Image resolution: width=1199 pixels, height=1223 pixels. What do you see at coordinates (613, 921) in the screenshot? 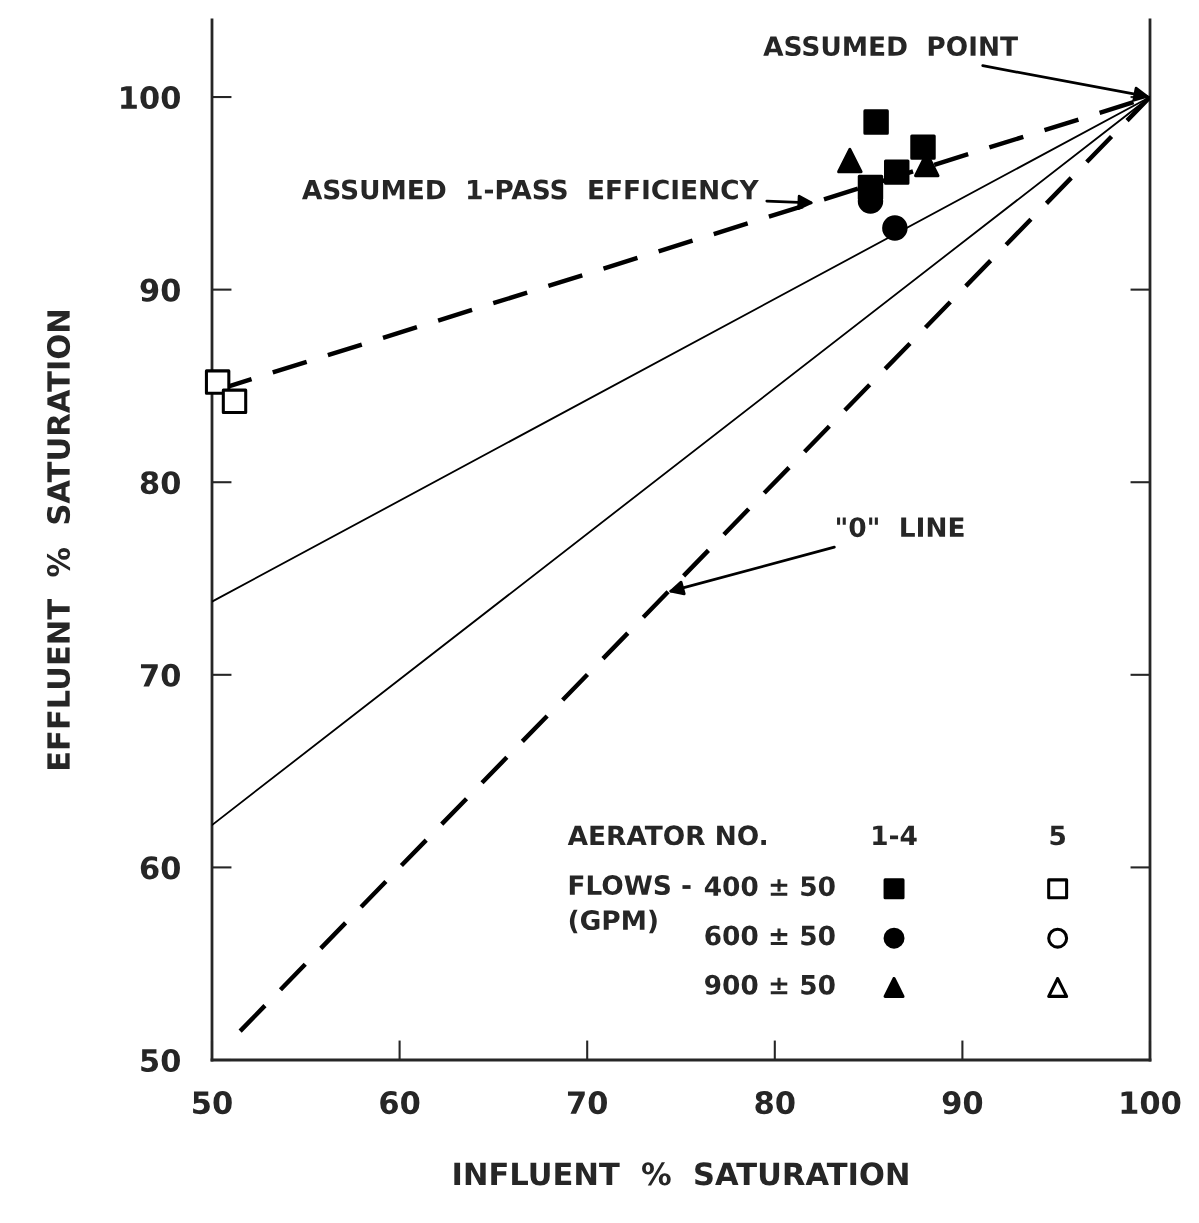
I see `annotation: (GPM)` at bounding box center [613, 921].